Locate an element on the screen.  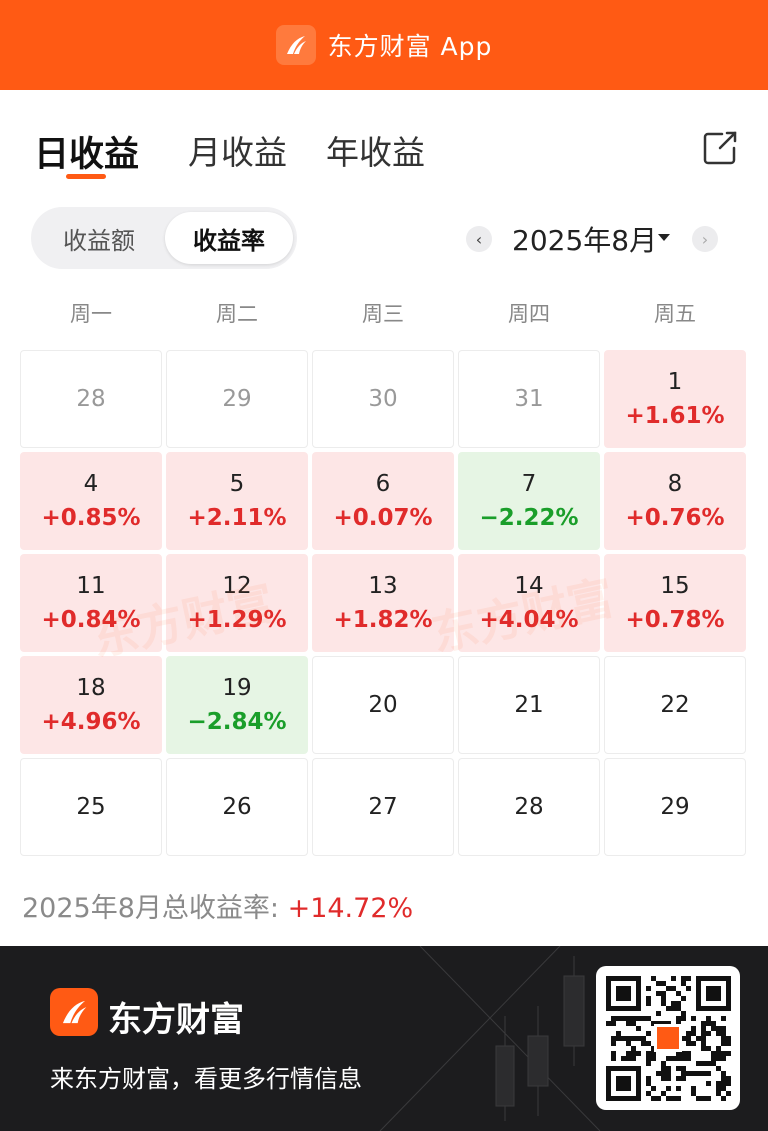
day-number: 31 is located at coordinates (529, 399).